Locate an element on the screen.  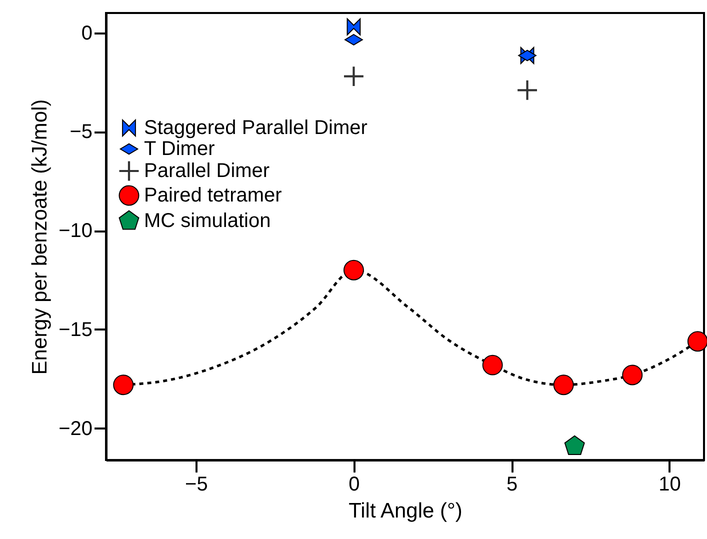
legend-label: T Dimer is located at coordinates (180, 149).